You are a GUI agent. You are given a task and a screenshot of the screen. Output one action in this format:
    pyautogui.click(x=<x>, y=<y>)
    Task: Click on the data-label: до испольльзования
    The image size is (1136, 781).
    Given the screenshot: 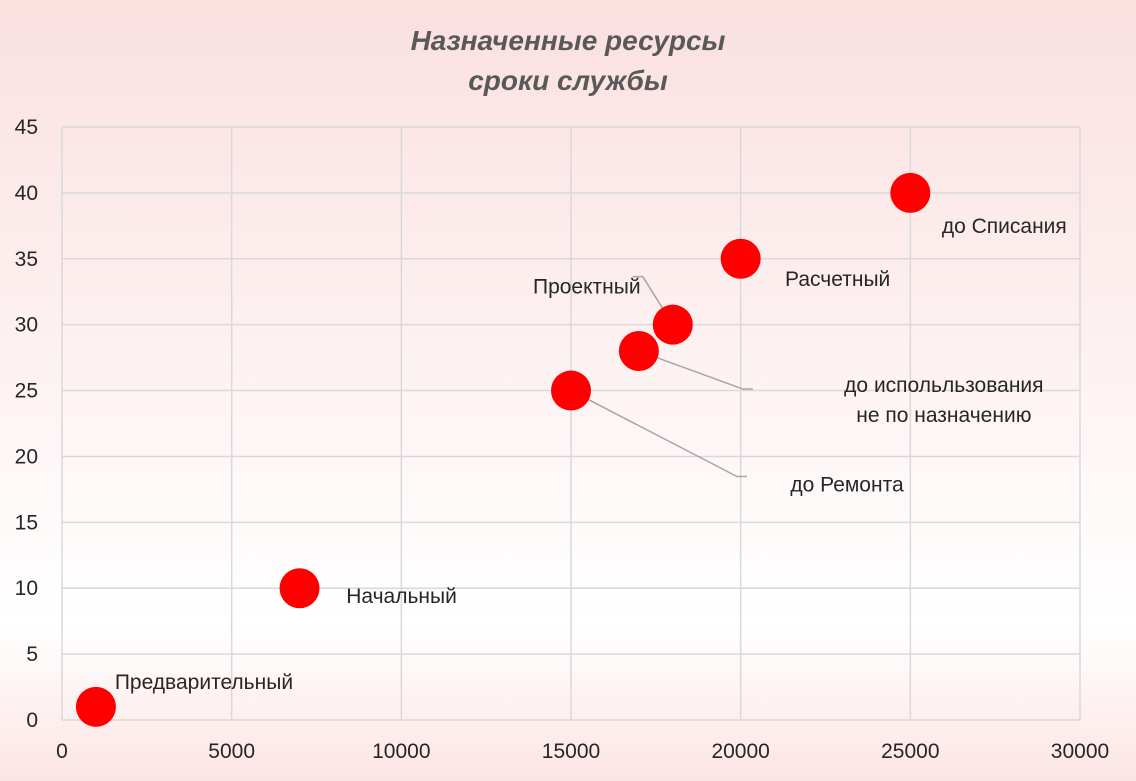 What is the action you would take?
    pyautogui.click(x=943, y=385)
    